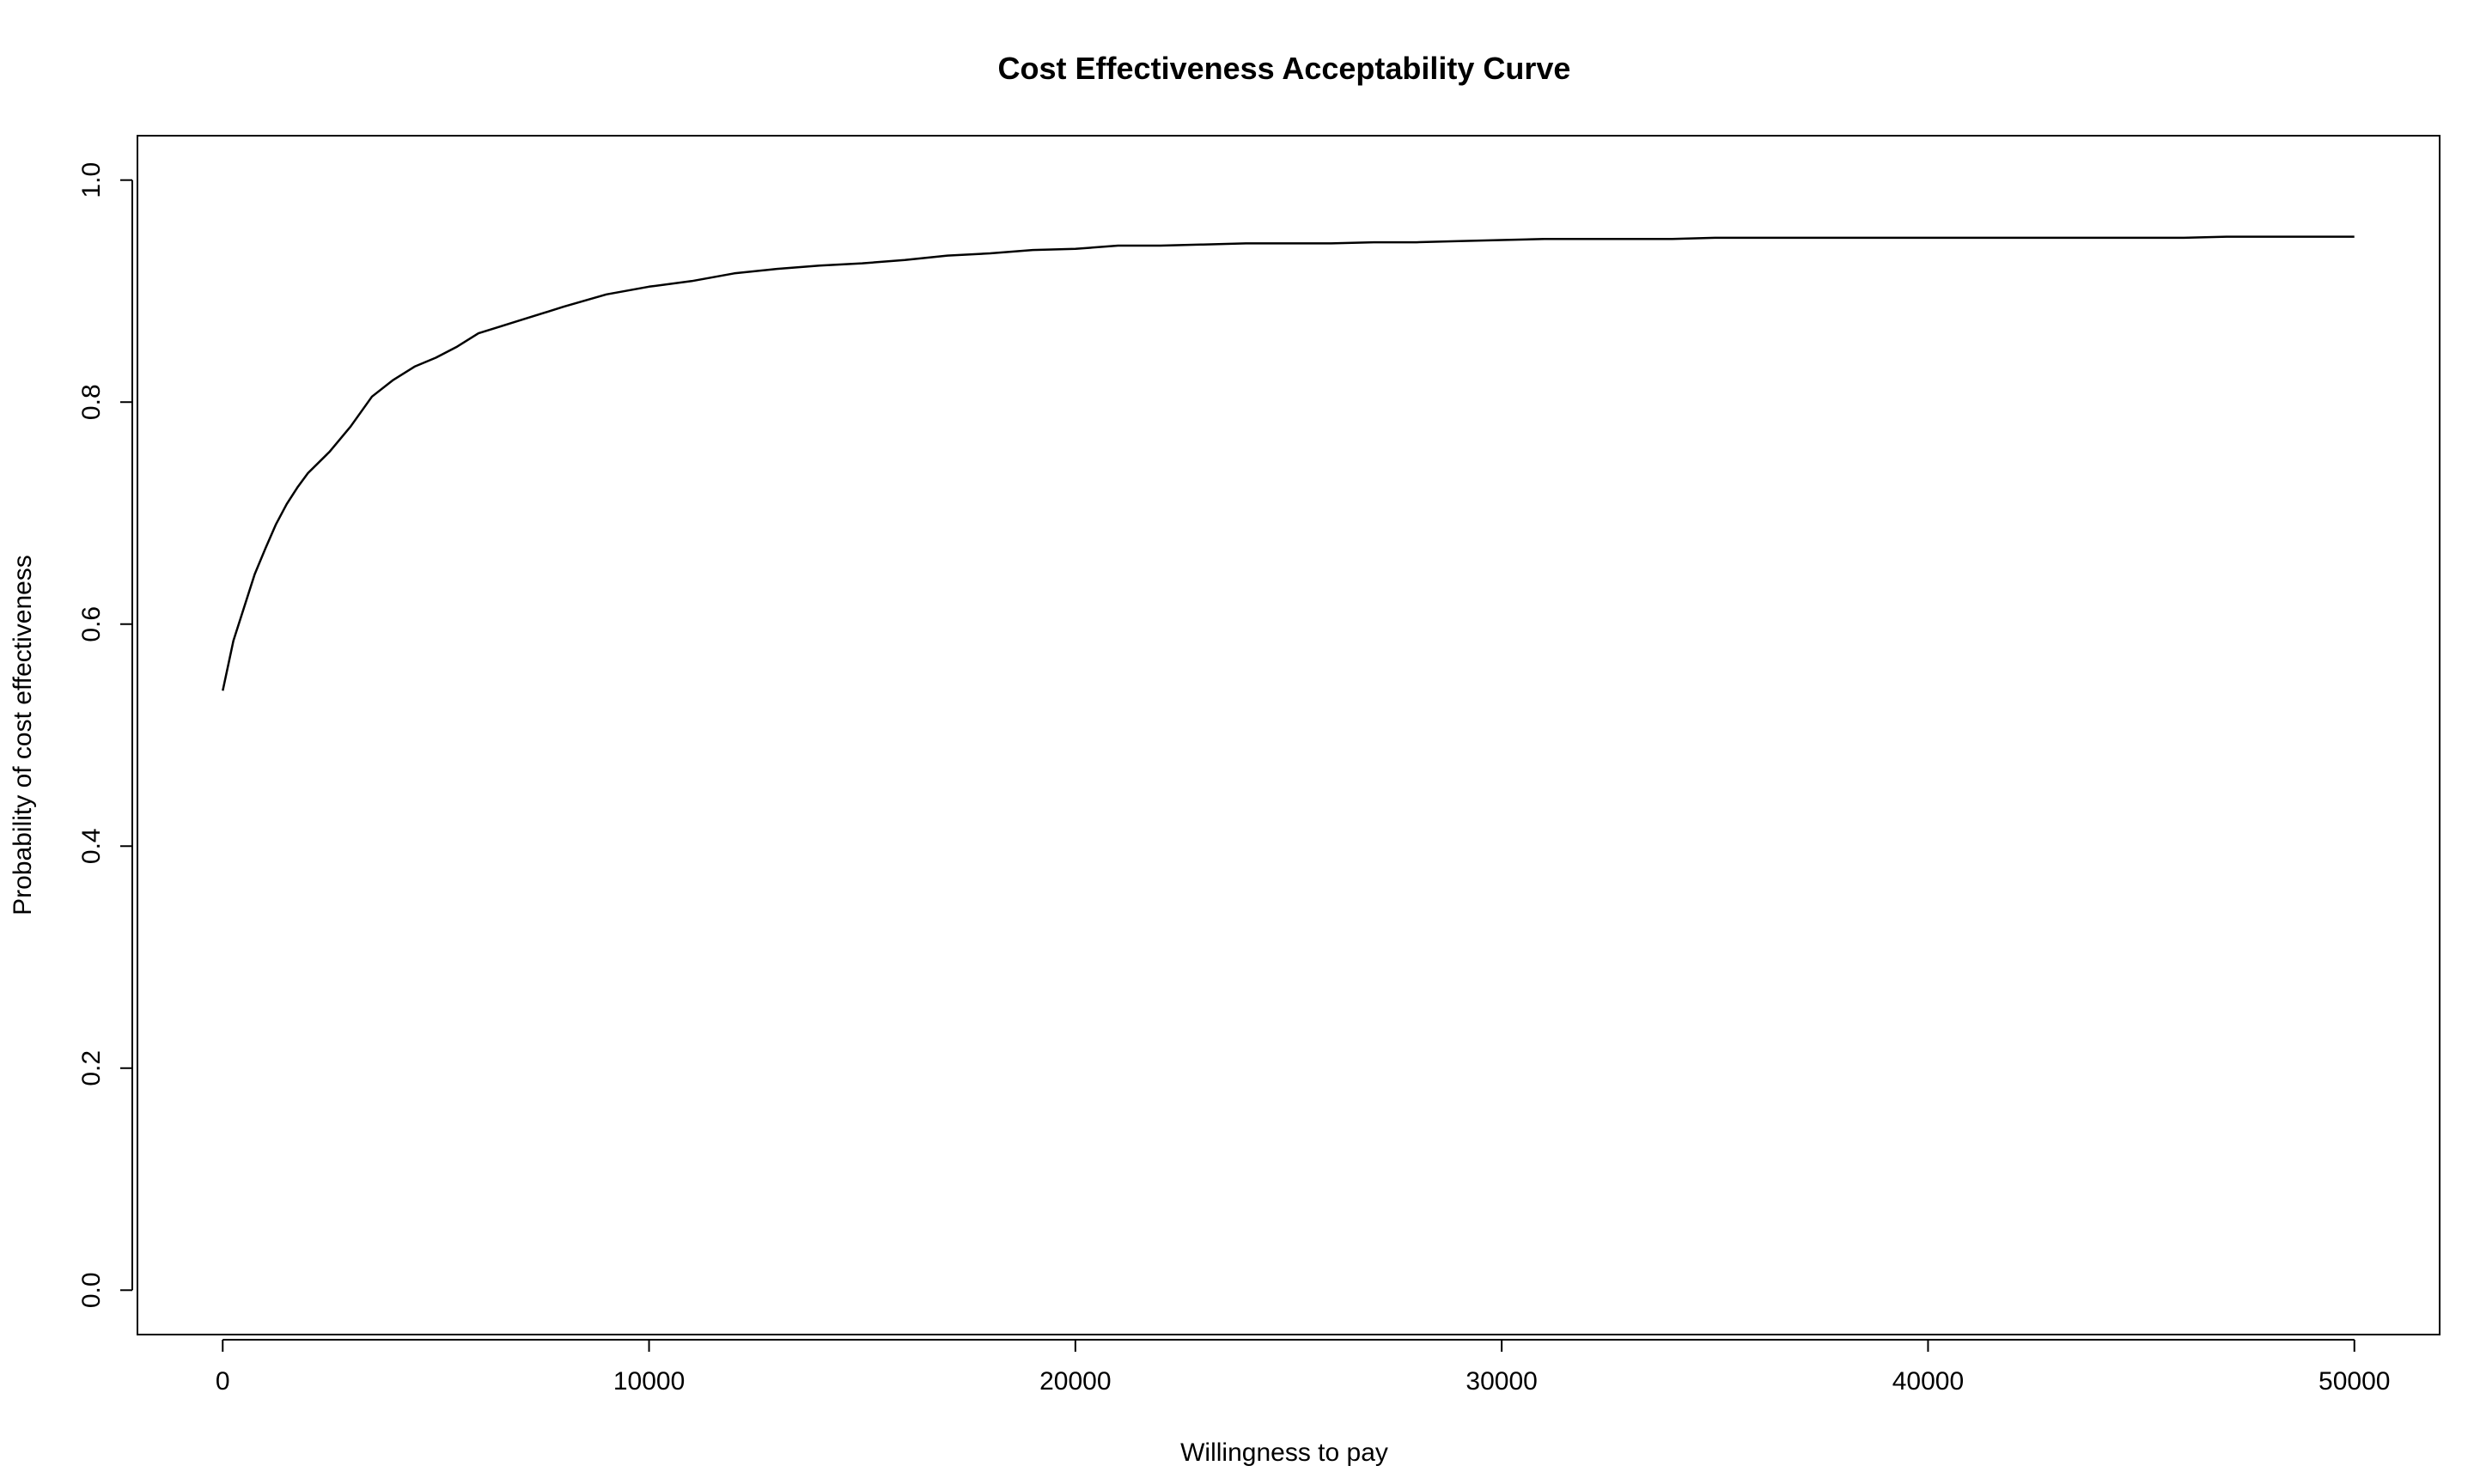  What do you see at coordinates (91, 846) in the screenshot?
I see `y-tick-label: 0.4` at bounding box center [91, 846].